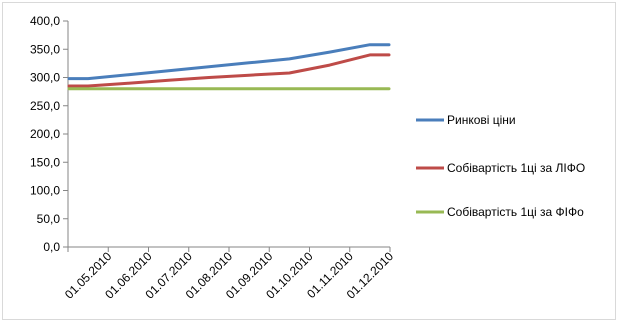  I want to click on y-tick-label: 200,0, so click(45, 134).